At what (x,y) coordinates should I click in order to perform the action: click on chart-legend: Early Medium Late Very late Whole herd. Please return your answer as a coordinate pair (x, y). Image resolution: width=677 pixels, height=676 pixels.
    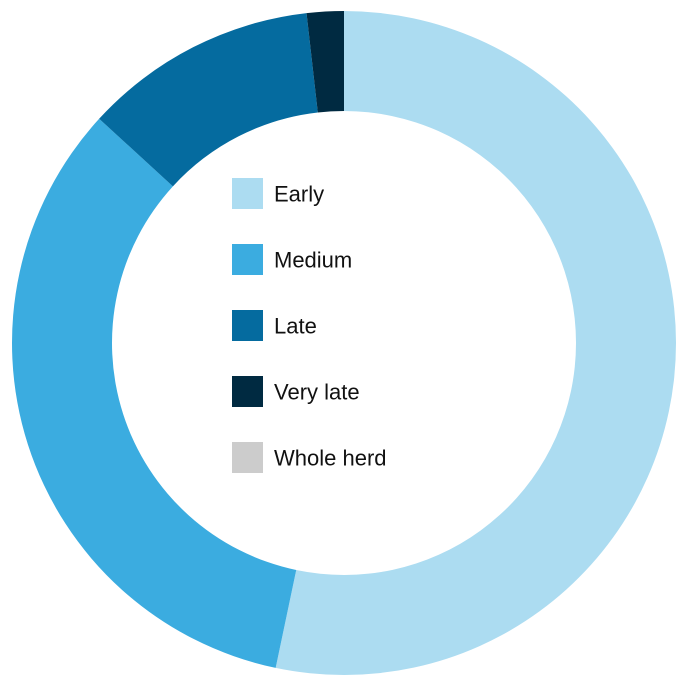
    Looking at the image, I should click on (309, 325).